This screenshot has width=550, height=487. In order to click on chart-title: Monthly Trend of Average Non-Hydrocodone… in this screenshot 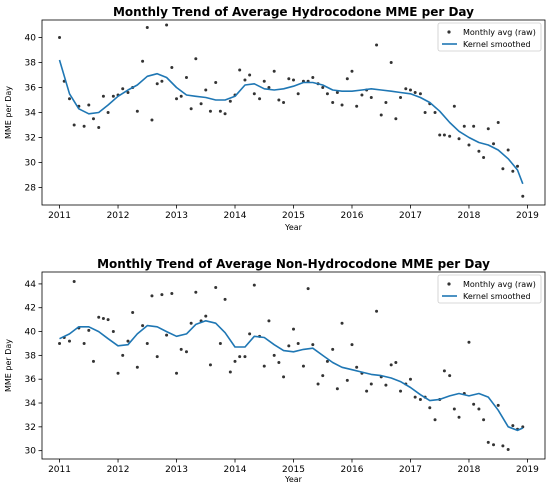, I will do `click(293, 264)`.